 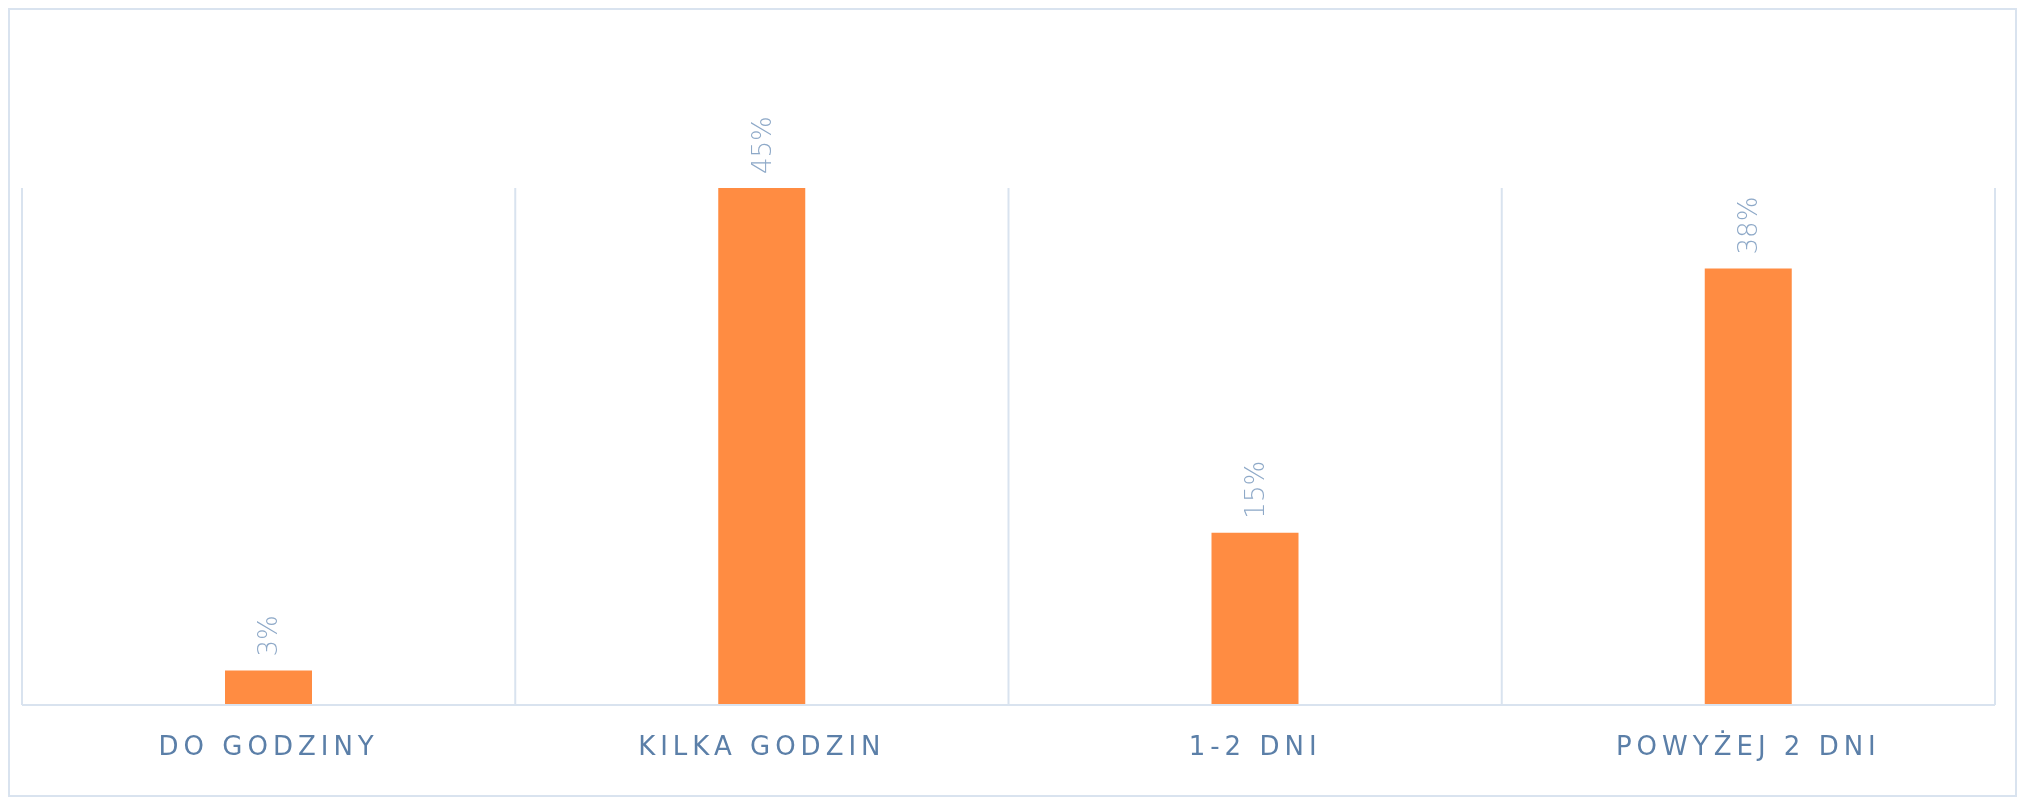 What do you see at coordinates (1748, 746) in the screenshot?
I see `x-tick-label: POWYŻEJ 2 DNI` at bounding box center [1748, 746].